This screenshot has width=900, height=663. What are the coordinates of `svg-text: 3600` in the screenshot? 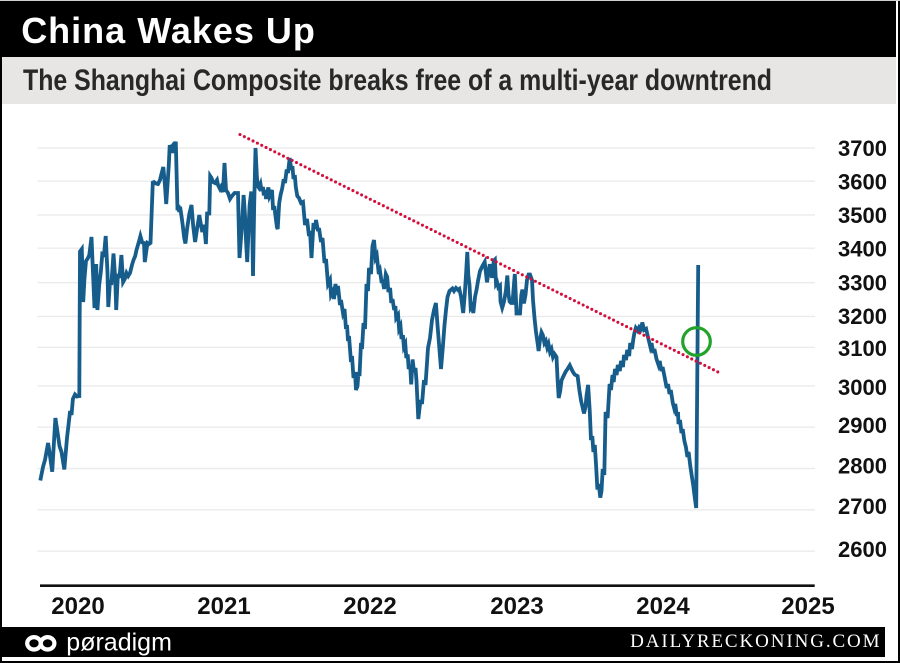 It's located at (862, 182).